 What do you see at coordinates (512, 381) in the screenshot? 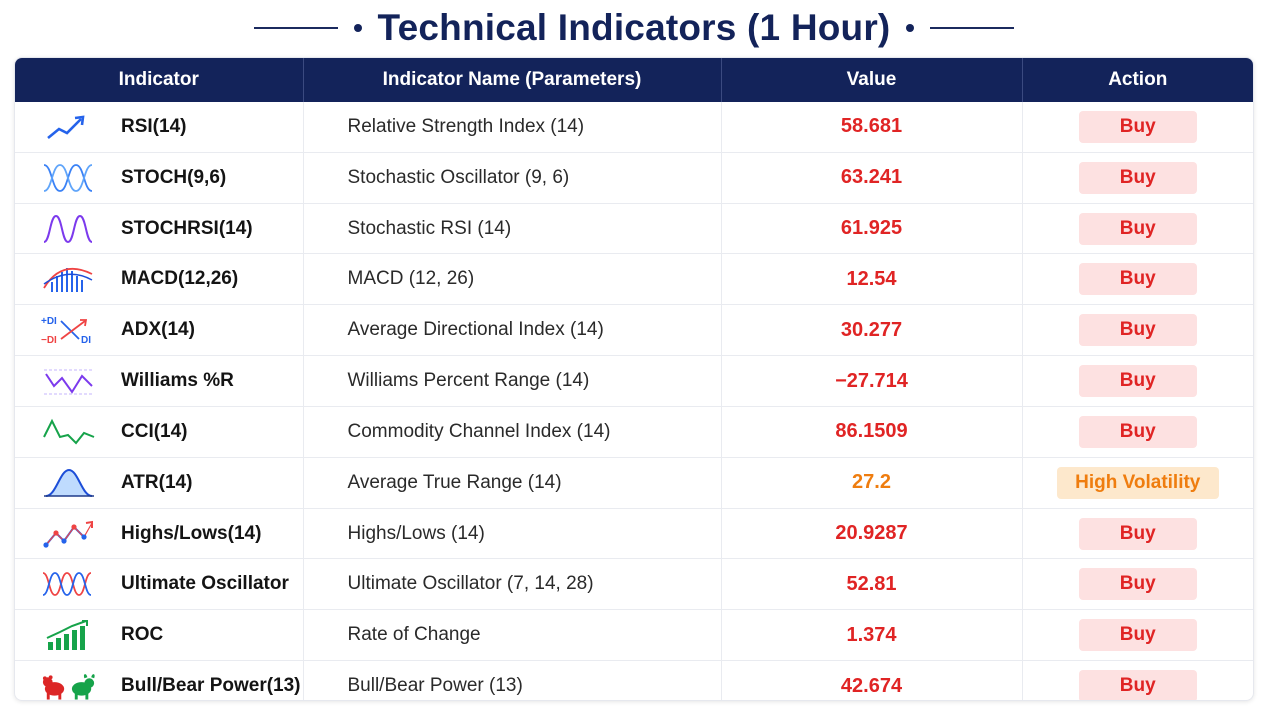
I see `indicator-name: Williams Percent Range (14)` at bounding box center [512, 381].